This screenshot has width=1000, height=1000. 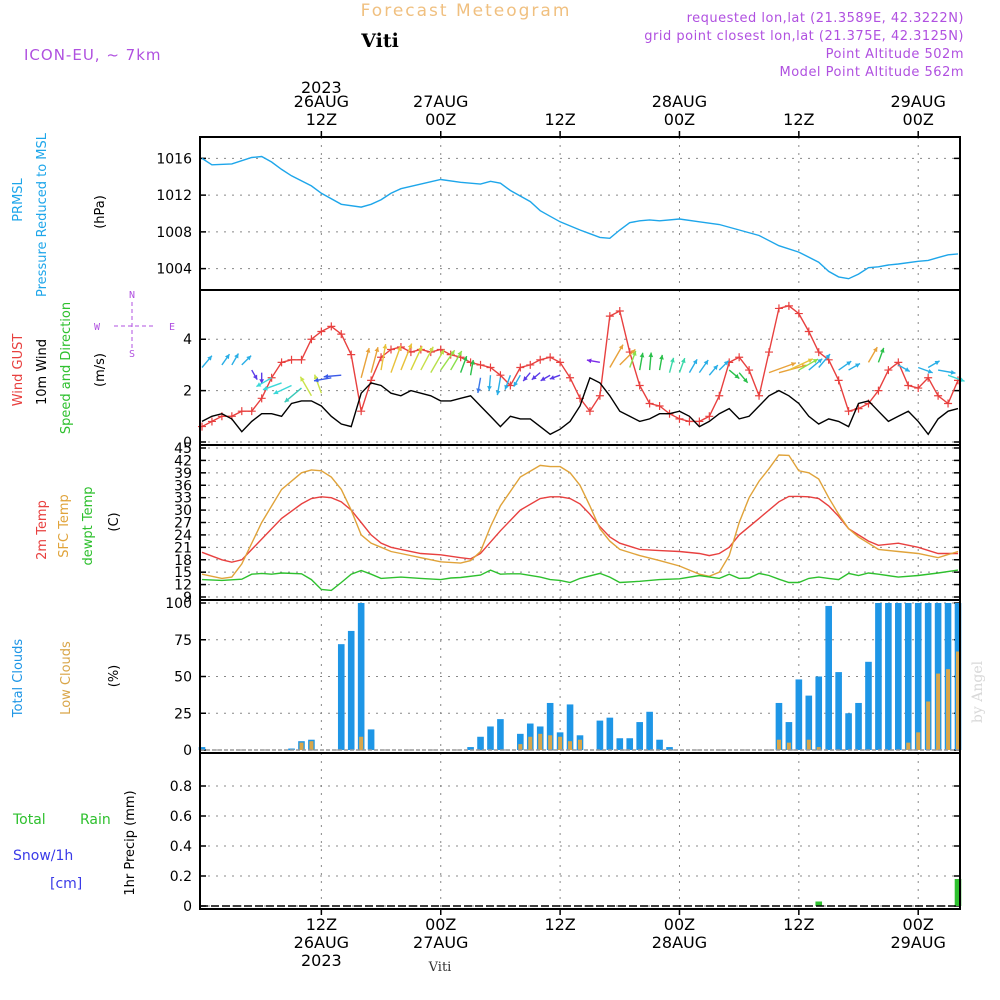 I want to click on time-label-top: 00Z, so click(x=440, y=119).